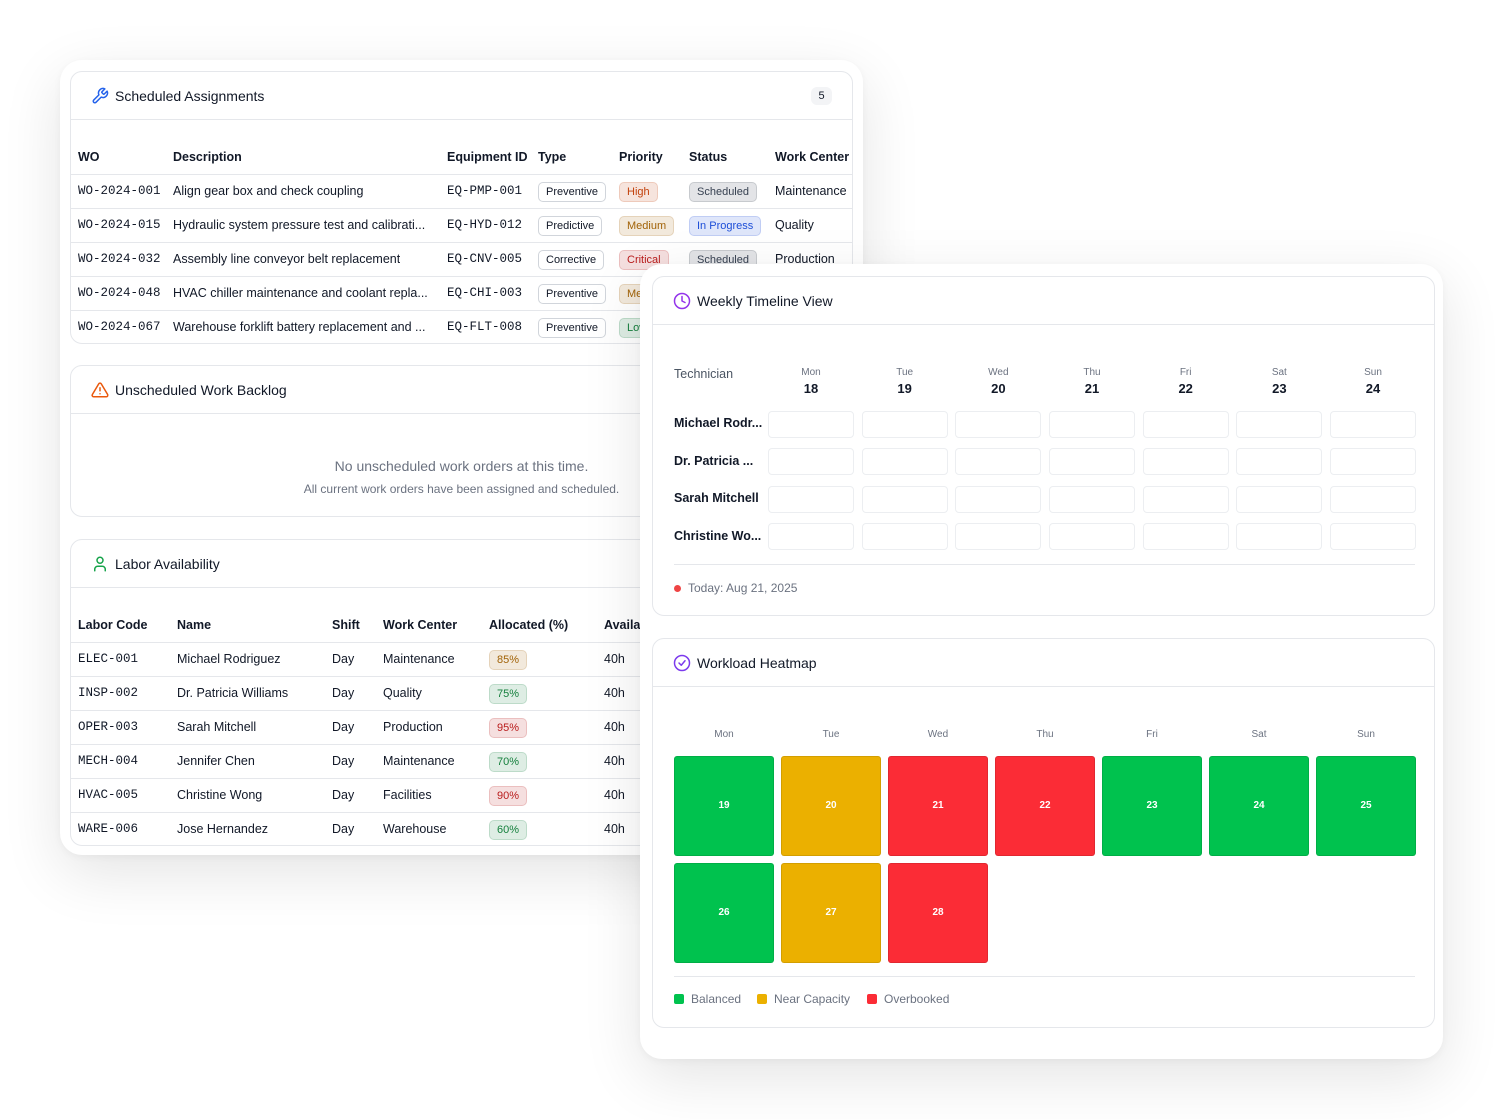 Image resolution: width=1504 pixels, height=1120 pixels. I want to click on table-cell: Maintenance, so click(419, 659).